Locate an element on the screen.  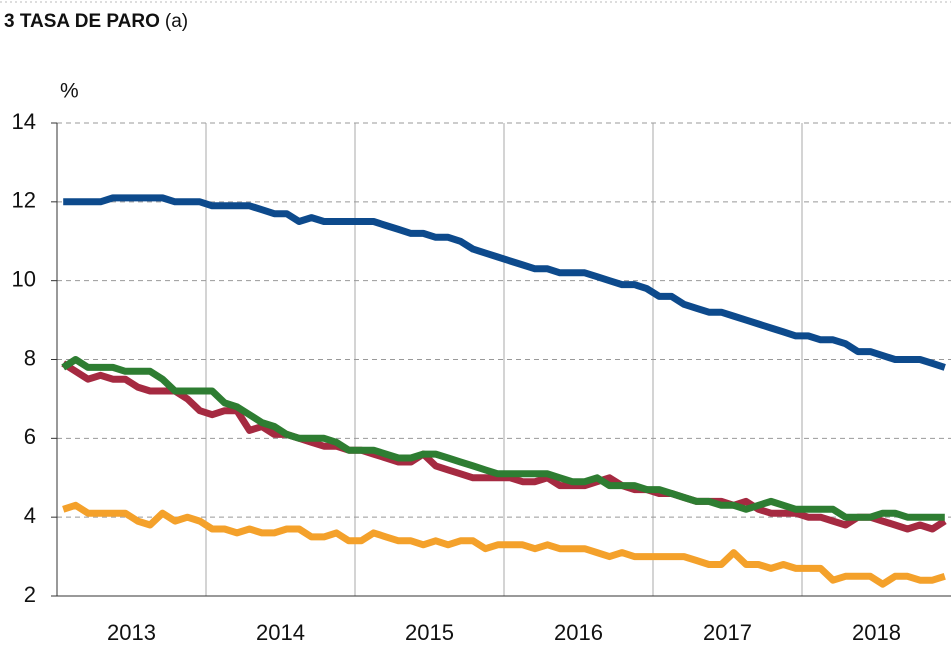
y-tick-label: 2 is located at coordinates (30, 594).